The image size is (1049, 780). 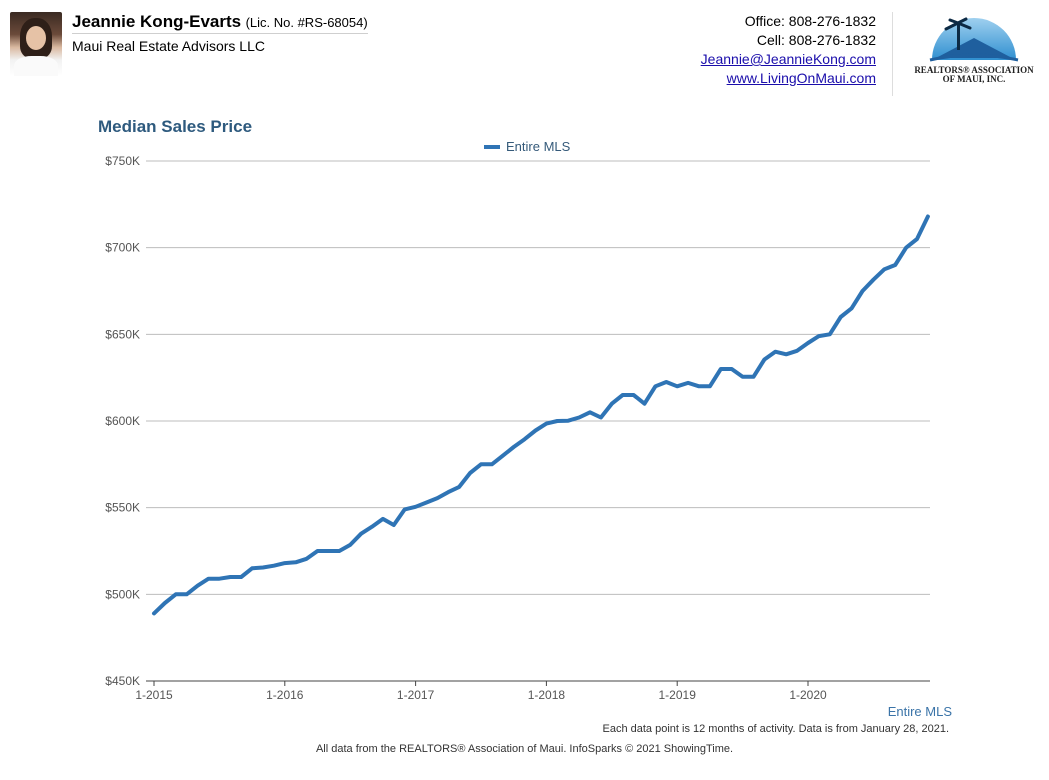 I want to click on x-tick-label: 1-2017, so click(x=416, y=695).